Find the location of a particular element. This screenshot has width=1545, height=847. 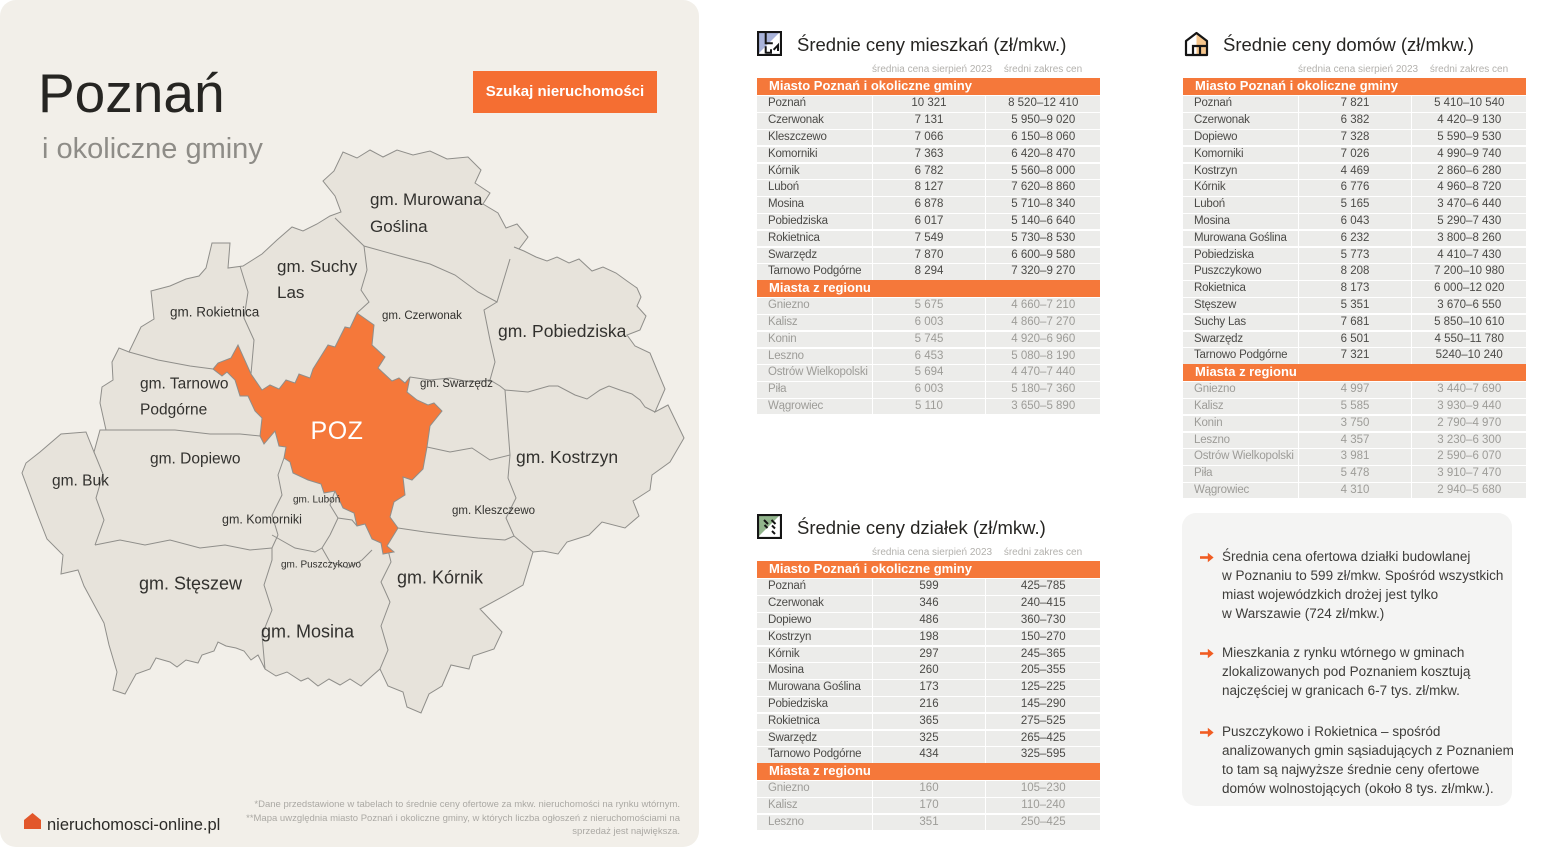

svg-text: Las is located at coordinates (290, 292).